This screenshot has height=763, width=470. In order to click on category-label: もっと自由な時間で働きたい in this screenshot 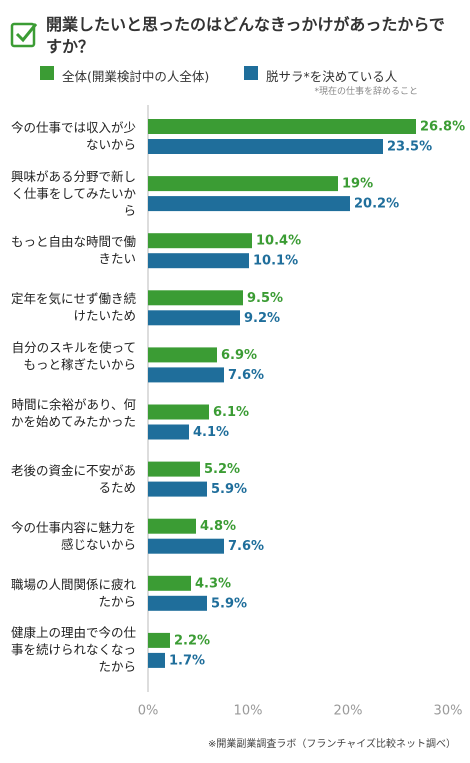, I will do `click(73, 250)`.